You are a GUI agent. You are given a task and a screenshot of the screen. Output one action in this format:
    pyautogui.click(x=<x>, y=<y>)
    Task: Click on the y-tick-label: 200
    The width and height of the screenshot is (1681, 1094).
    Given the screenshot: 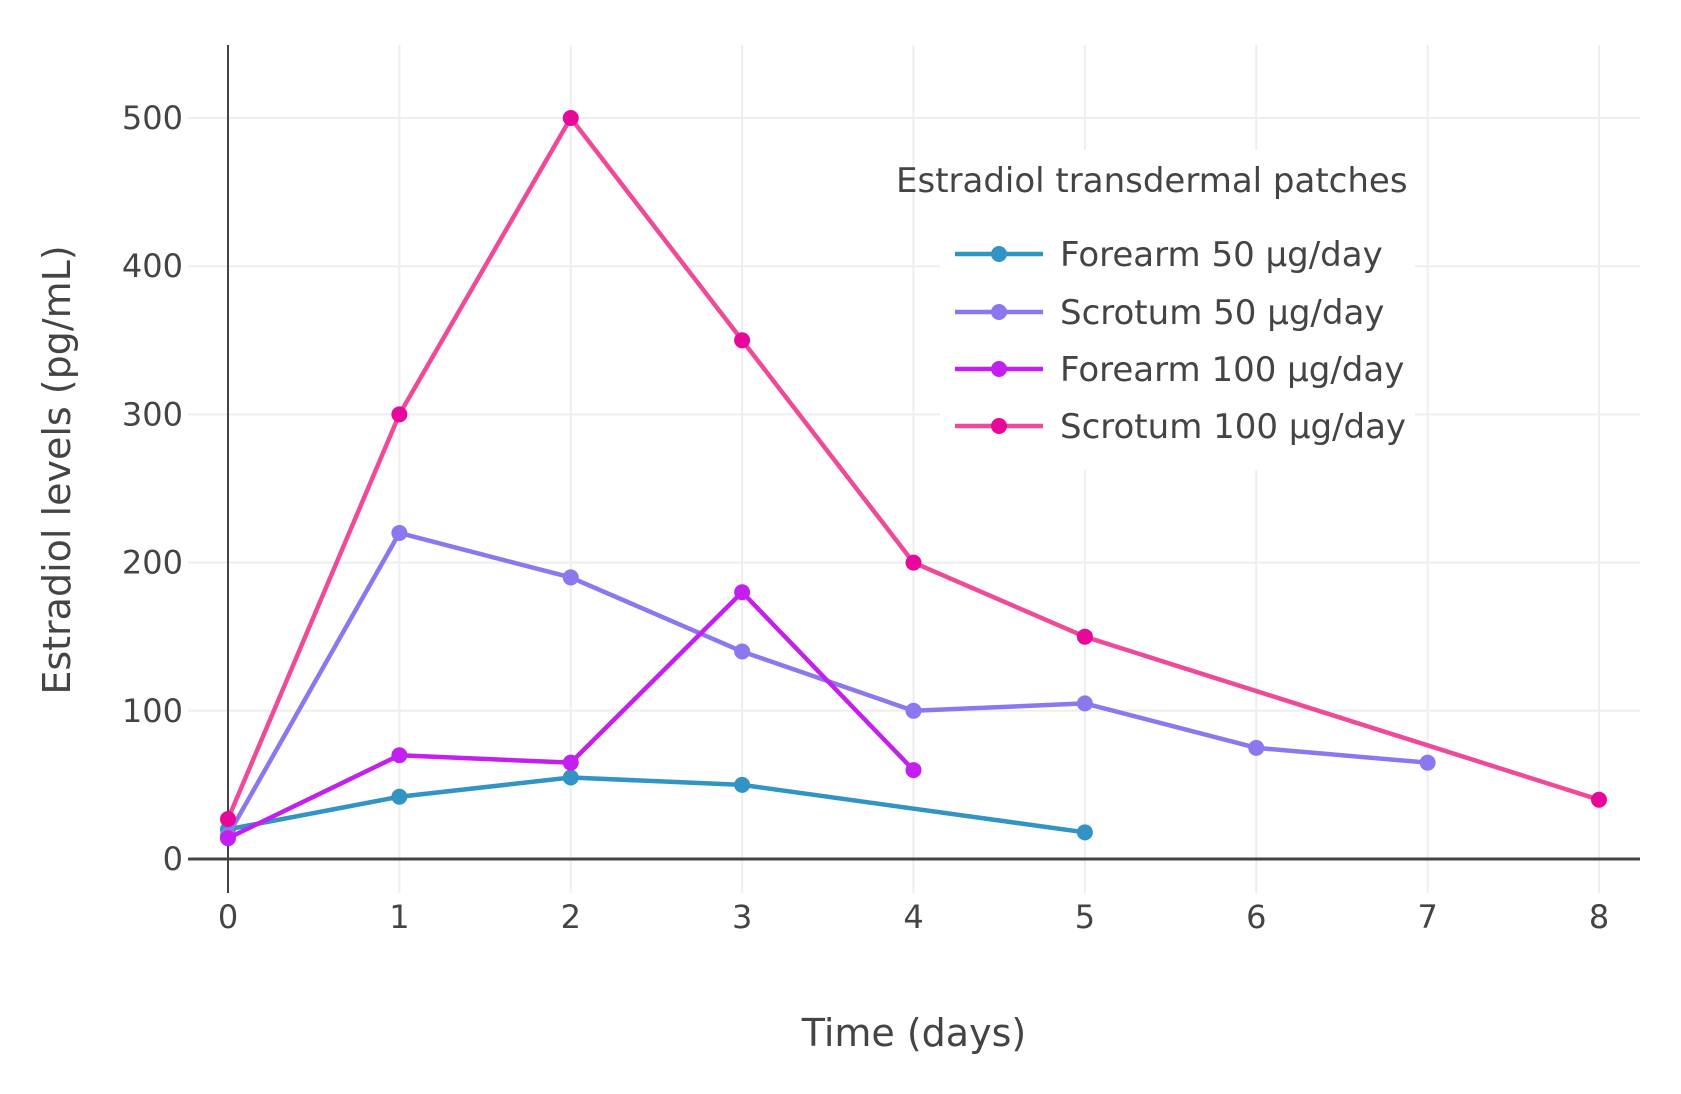 What is the action you would take?
    pyautogui.click(x=152, y=563)
    